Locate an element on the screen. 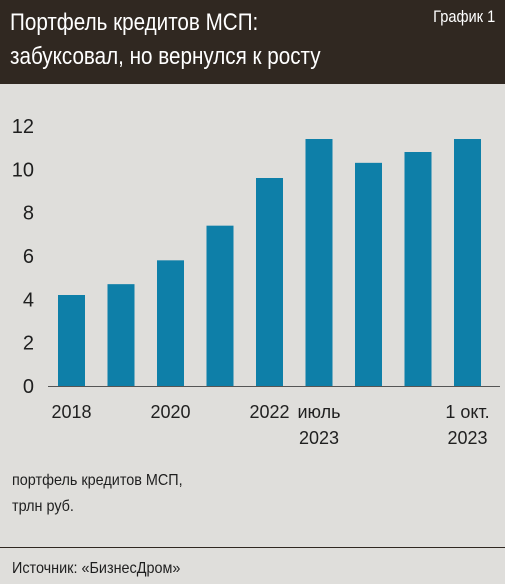 The image size is (505, 584). x-tick-label: 2018 is located at coordinates (71, 412).